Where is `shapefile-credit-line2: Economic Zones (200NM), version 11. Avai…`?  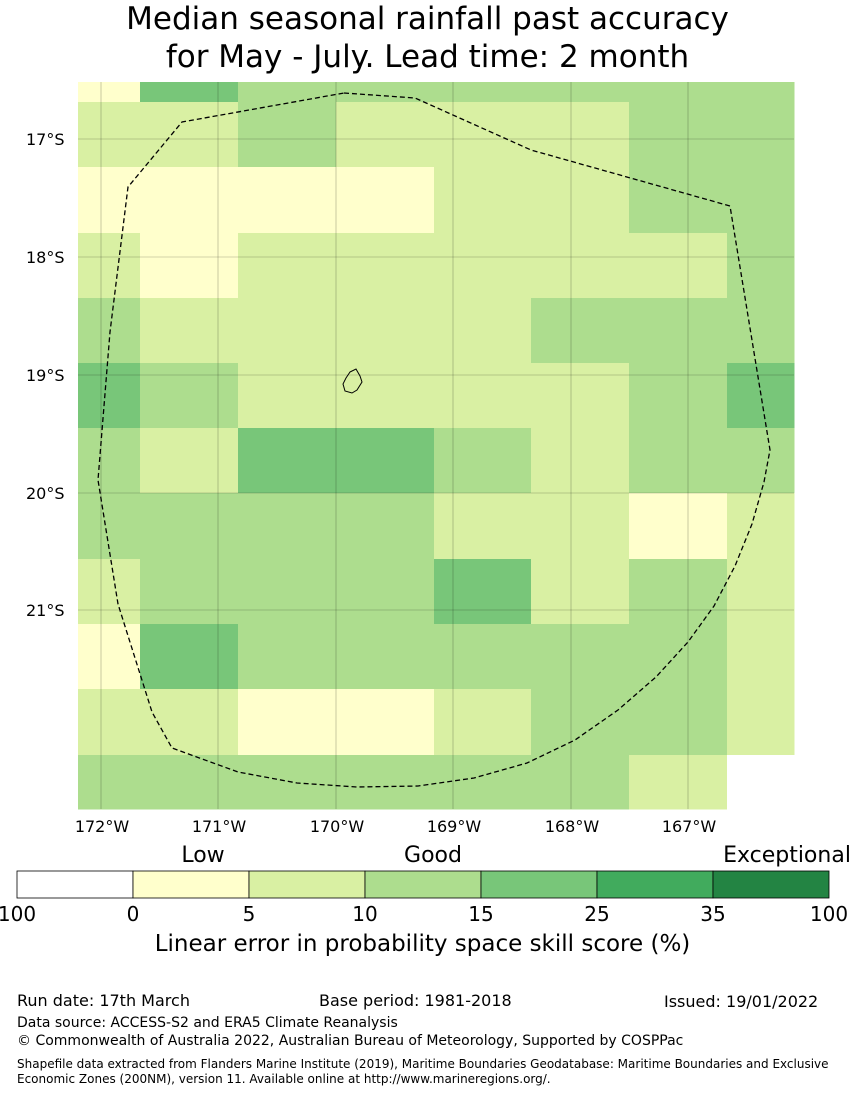 shapefile-credit-line2: Economic Zones (200NM), version 11. Avai… is located at coordinates (284, 1079).